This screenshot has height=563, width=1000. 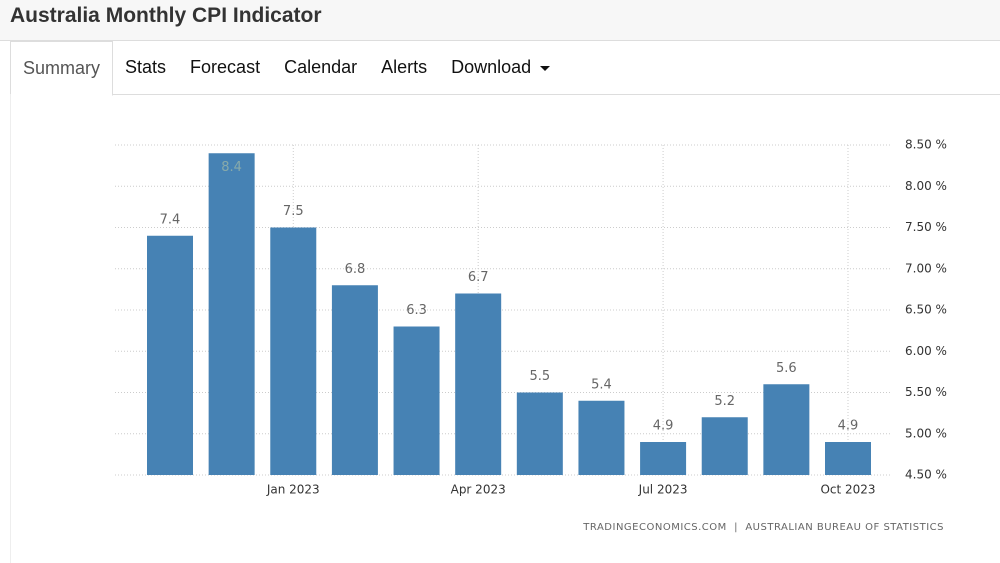 What do you see at coordinates (491, 67) in the screenshot?
I see `tab-label: Download` at bounding box center [491, 67].